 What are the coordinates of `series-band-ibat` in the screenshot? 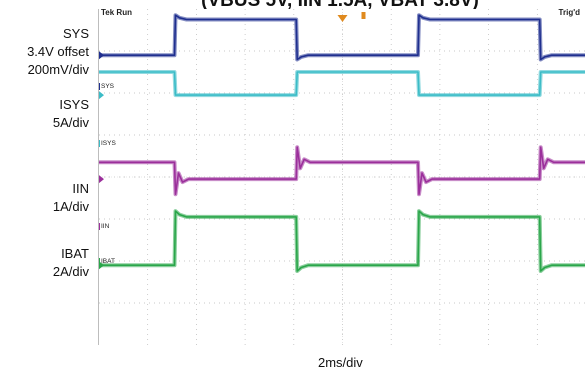 It's located at (342, 241).